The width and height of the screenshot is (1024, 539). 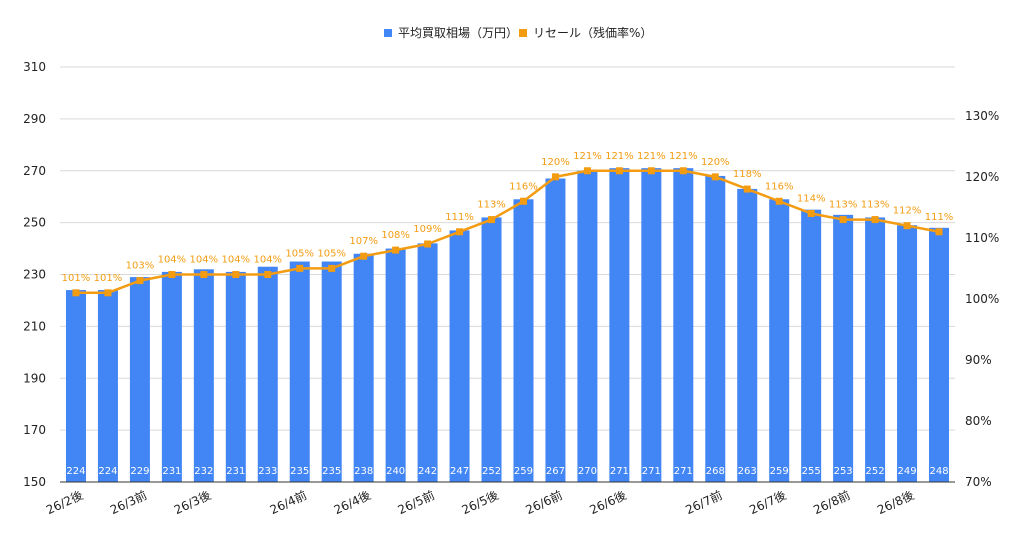 What do you see at coordinates (907, 471) in the screenshot?
I see `bar-value-label: 249` at bounding box center [907, 471].